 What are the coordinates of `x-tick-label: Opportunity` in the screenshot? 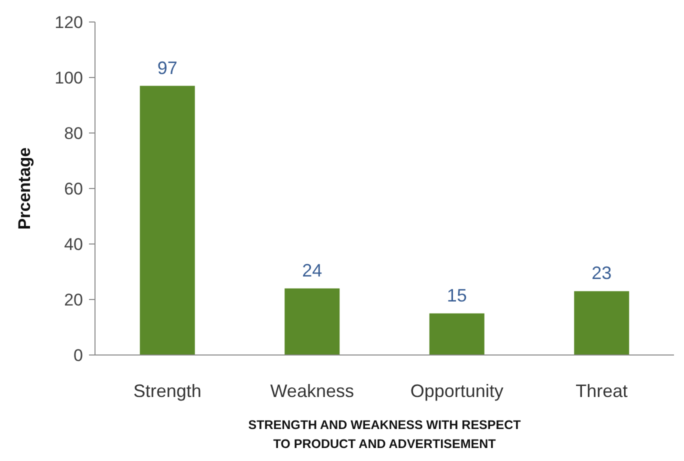 It's located at (457, 391).